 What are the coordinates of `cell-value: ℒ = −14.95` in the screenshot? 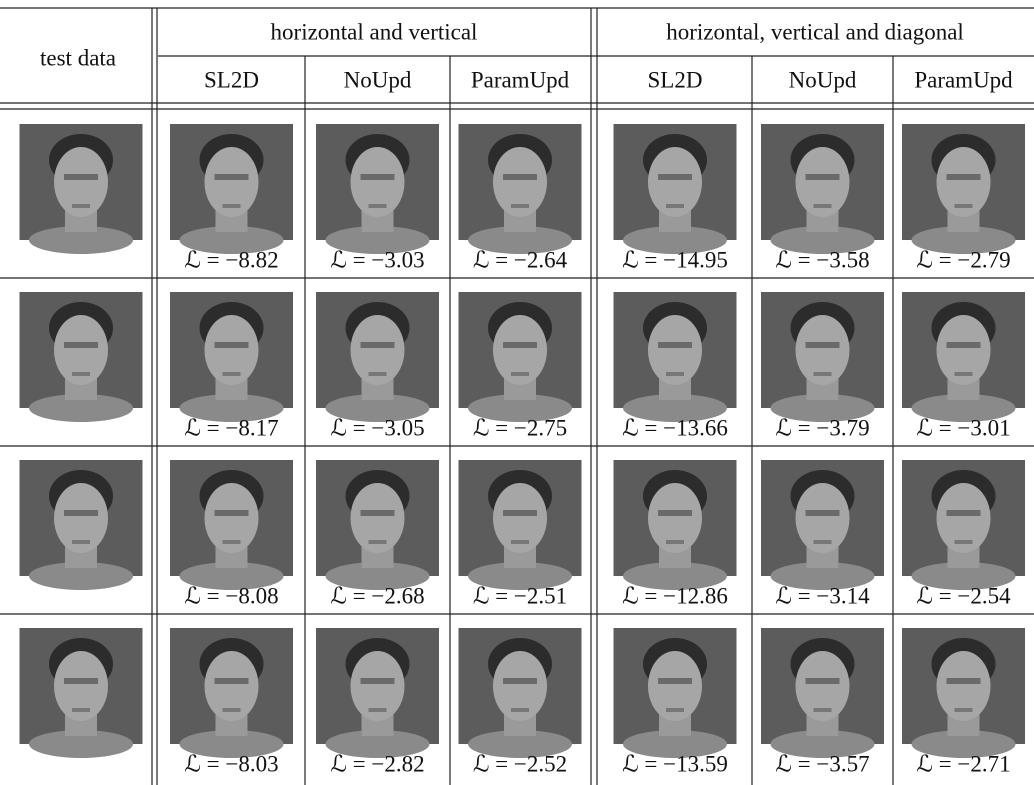 It's located at (675, 259).